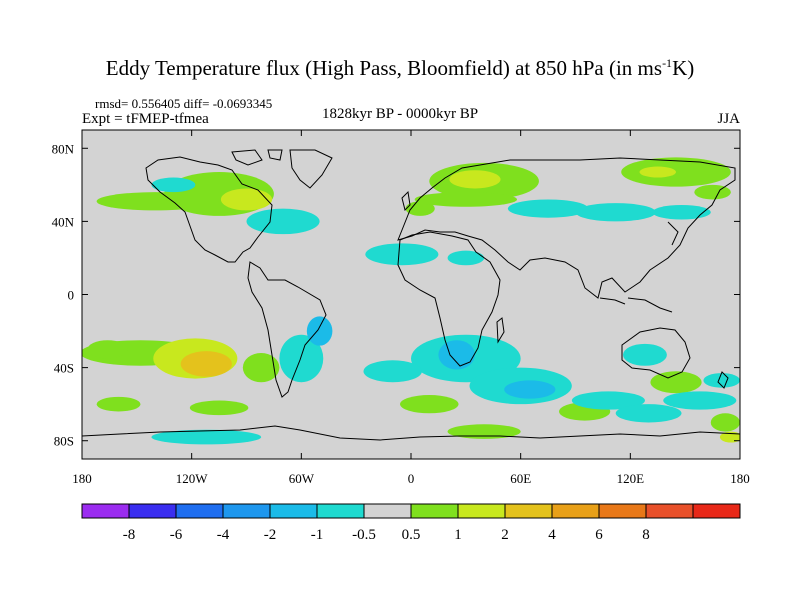 The image size is (800, 600). Describe the element at coordinates (406, 200) in the screenshot. I see `coast-uk` at that location.